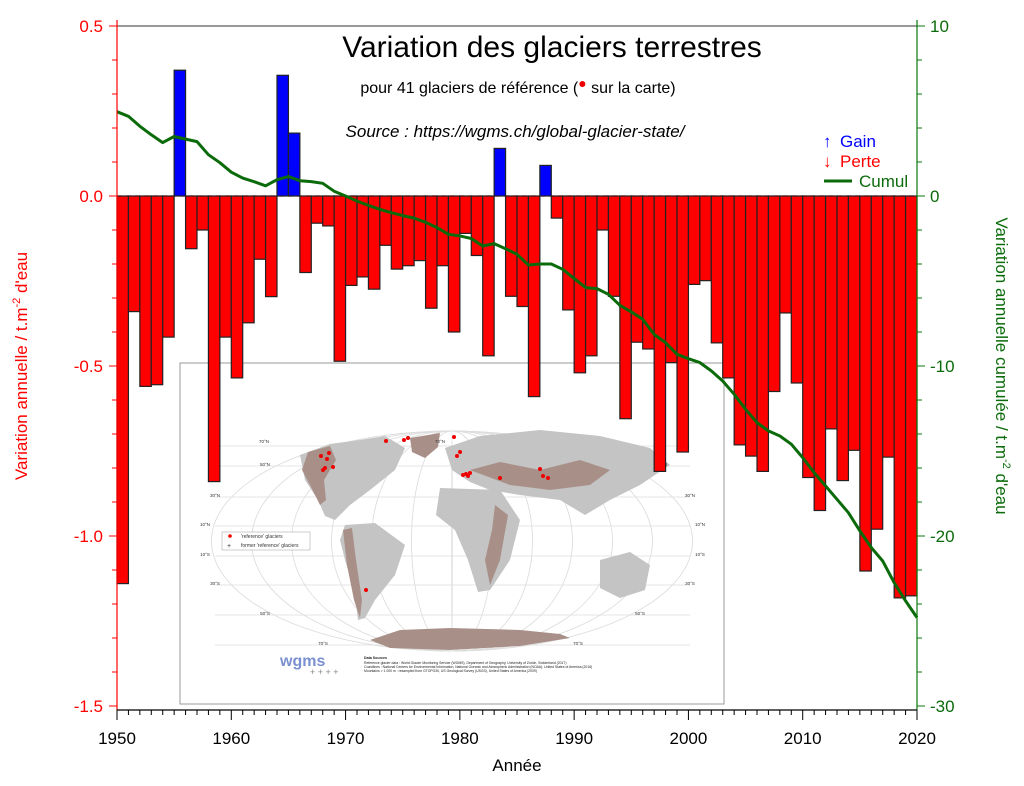 The image size is (1024, 786). Describe the element at coordinates (397, 232) in the screenshot. I see `loss-bar-1974` at that location.